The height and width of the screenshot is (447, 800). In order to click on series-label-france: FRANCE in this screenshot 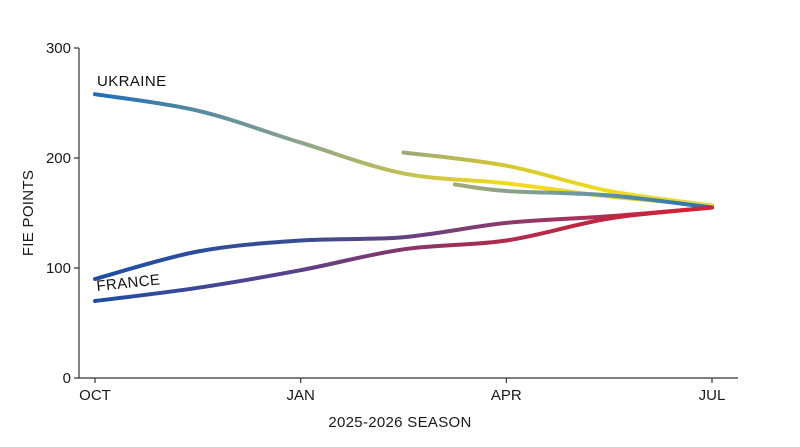, I will do `click(129, 283)`.